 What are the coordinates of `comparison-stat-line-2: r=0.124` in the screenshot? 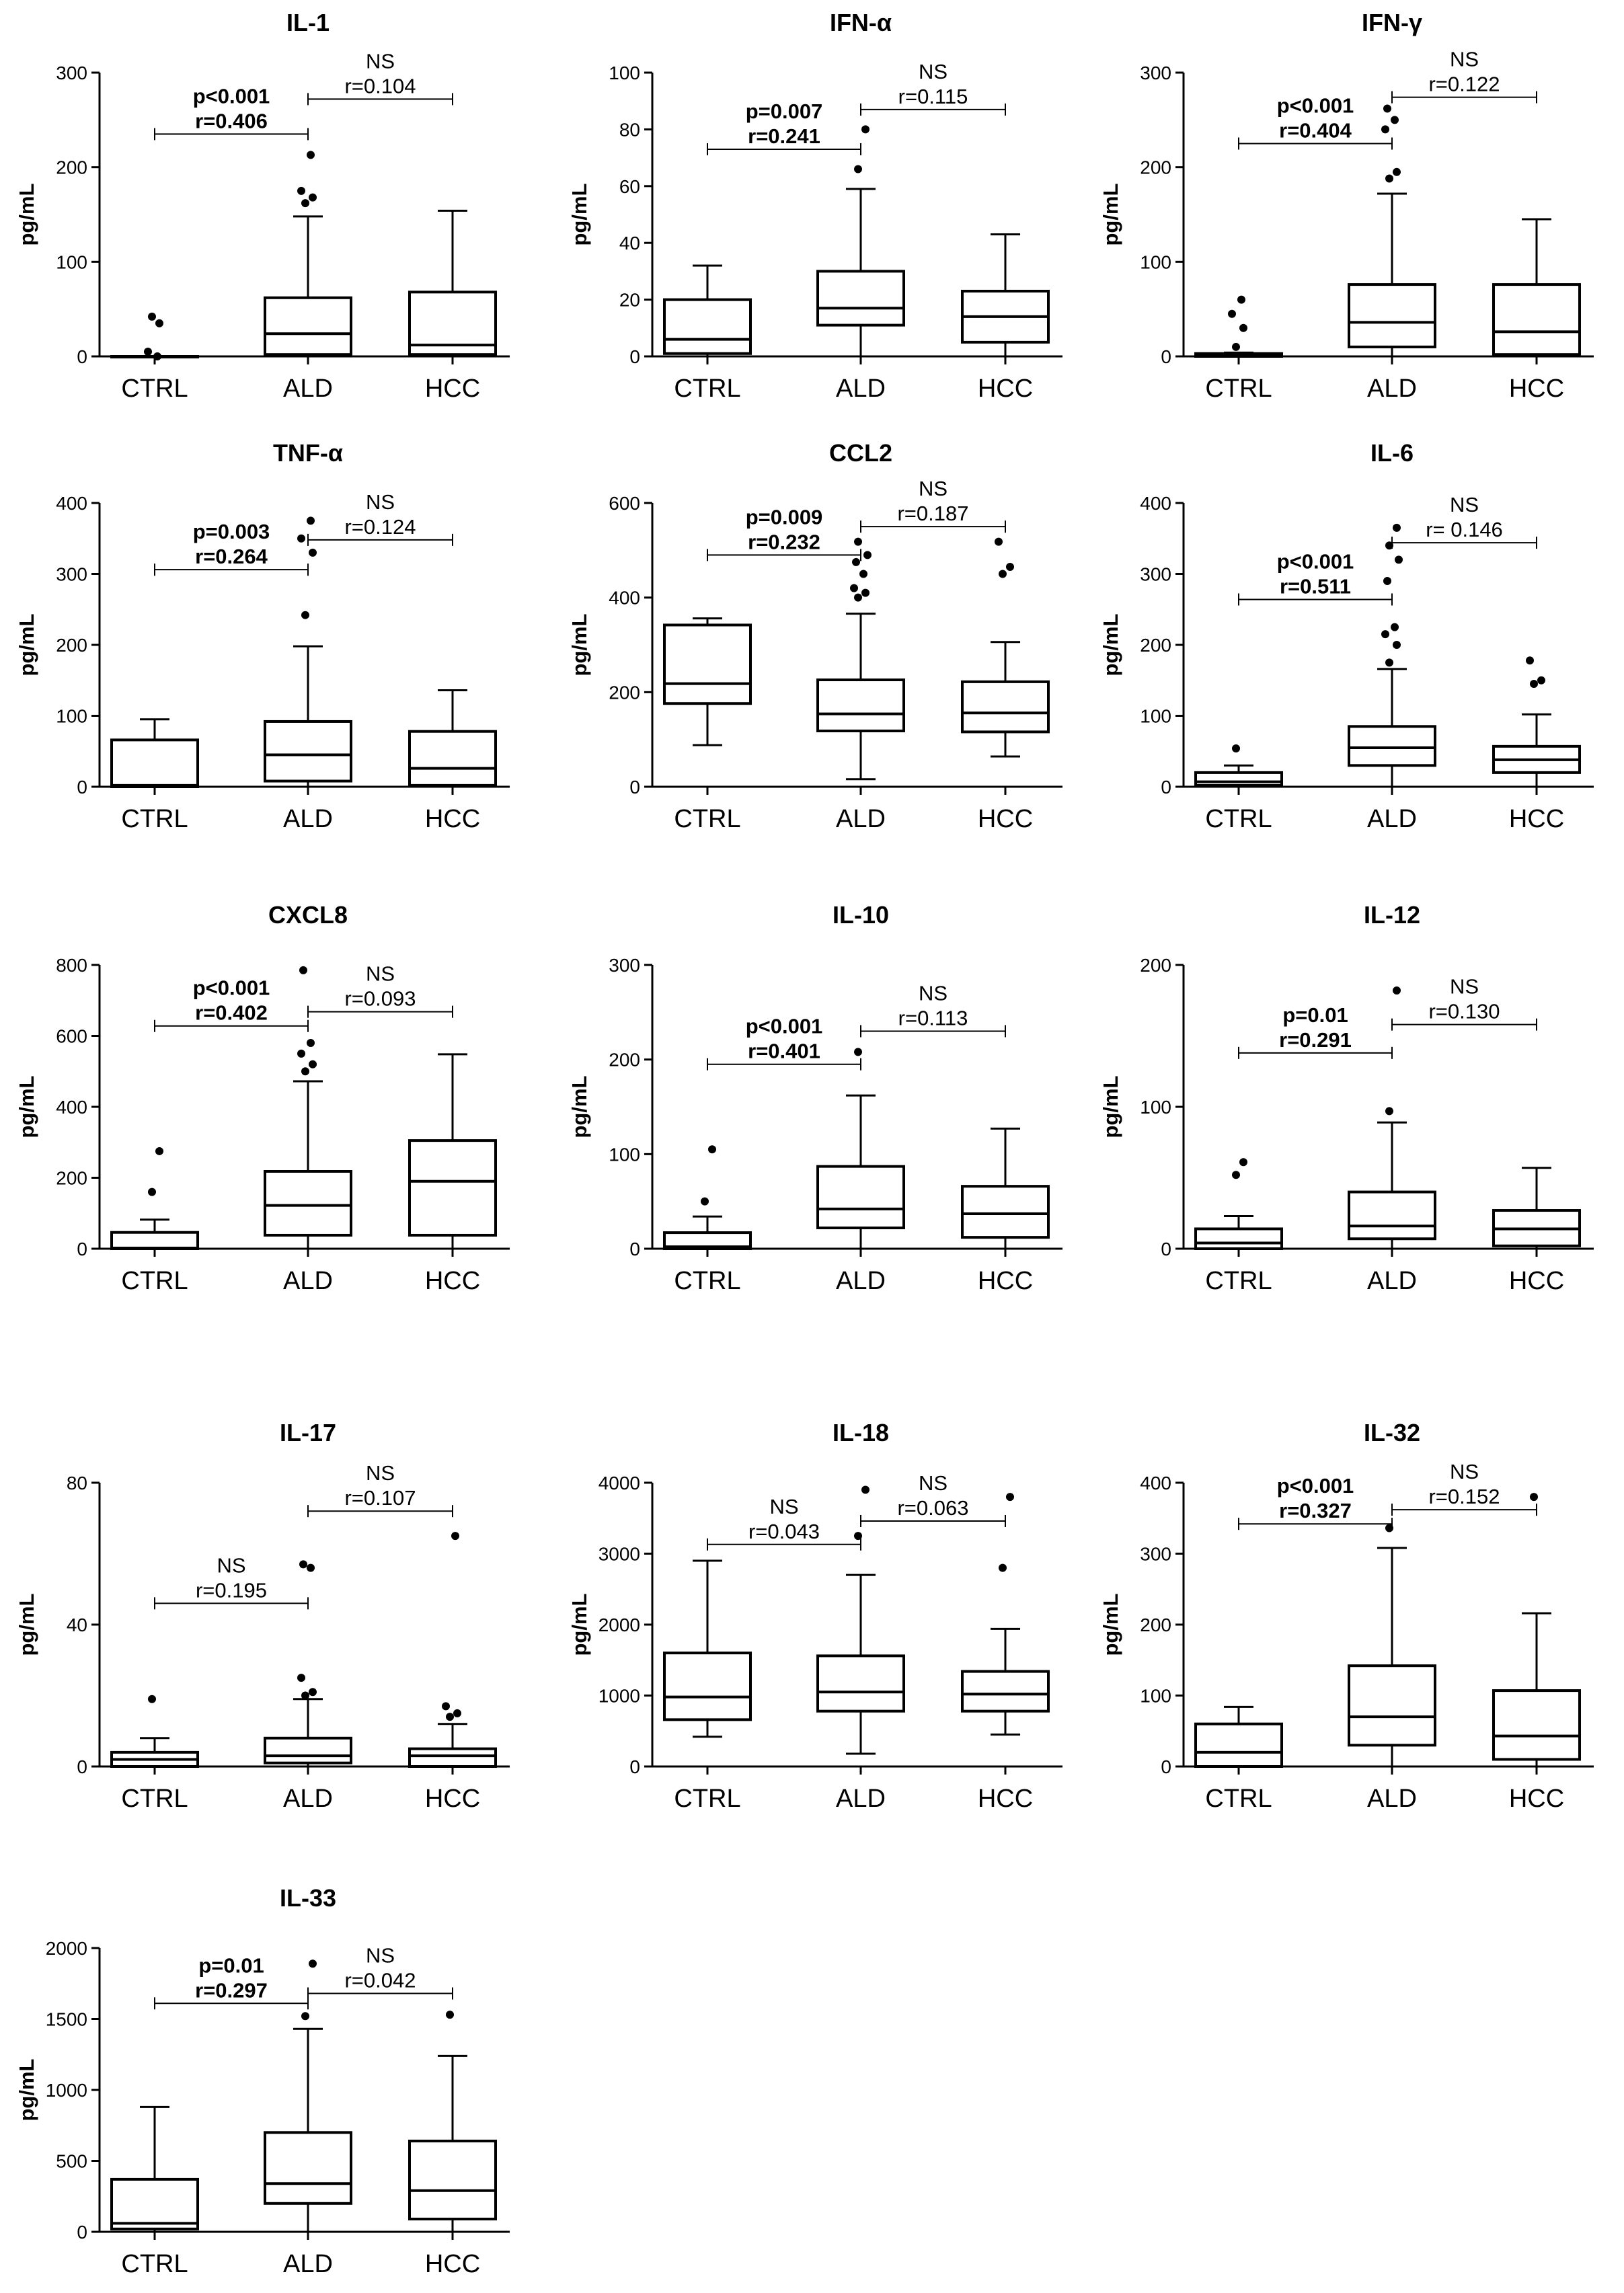 It's located at (380, 527).